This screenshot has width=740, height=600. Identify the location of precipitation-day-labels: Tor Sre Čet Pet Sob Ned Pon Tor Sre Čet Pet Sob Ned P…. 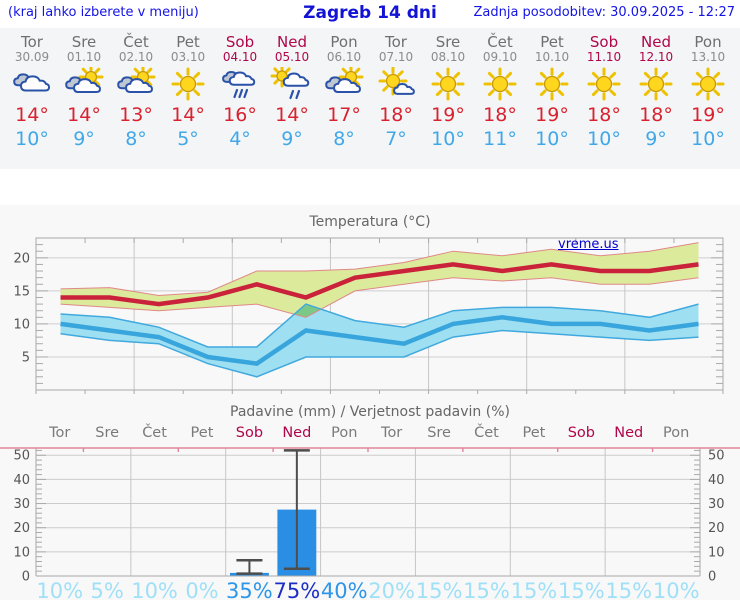
(368, 433).